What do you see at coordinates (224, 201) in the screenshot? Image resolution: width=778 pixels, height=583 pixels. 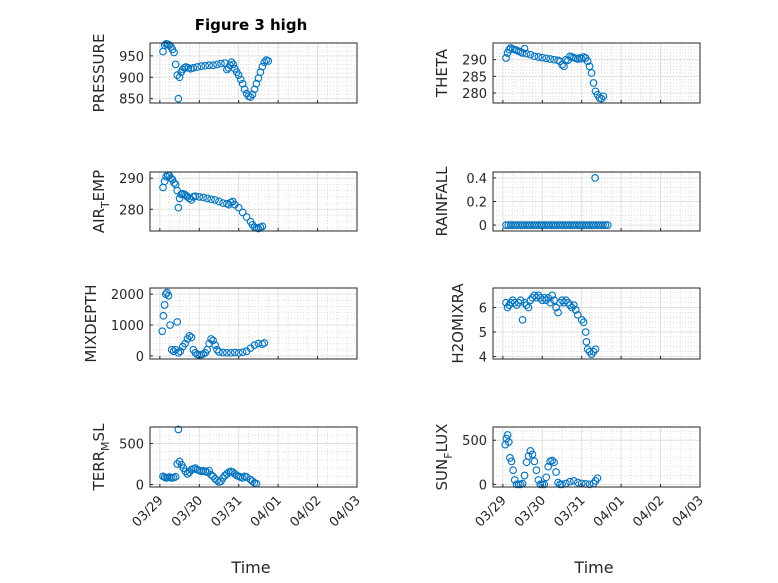 I see `panel-air-temp: 280 290 AIRTEMP` at bounding box center [224, 201].